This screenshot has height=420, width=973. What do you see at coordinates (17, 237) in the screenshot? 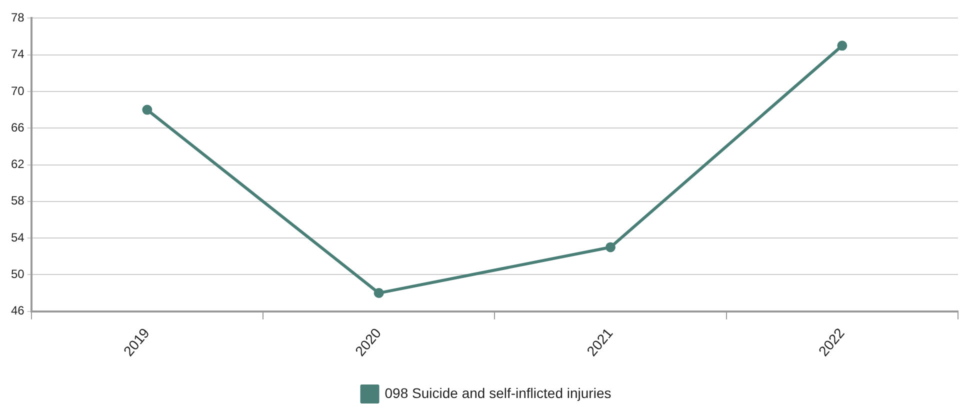
I see `y-tick-label: 54` at bounding box center [17, 237].